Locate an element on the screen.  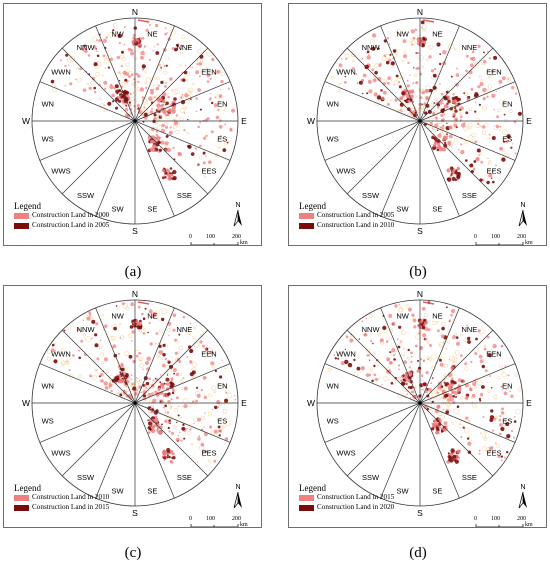
legend-swatch is located at coordinates (306, 508).